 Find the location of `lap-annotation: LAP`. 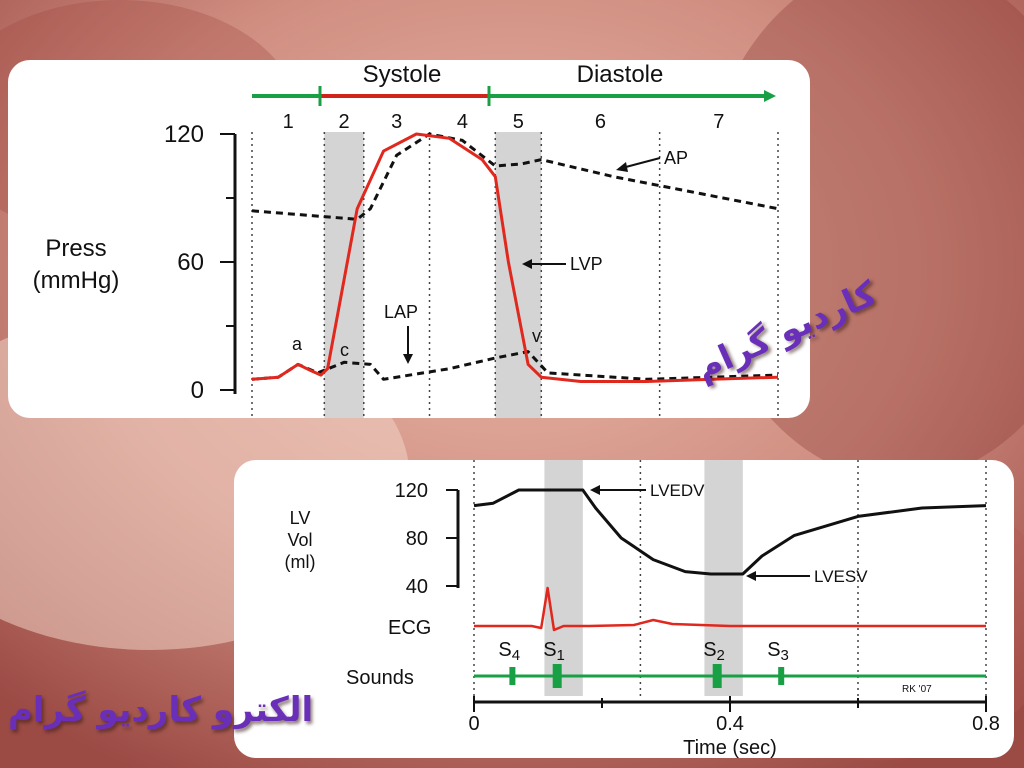

lap-annotation: LAP is located at coordinates (401, 312).